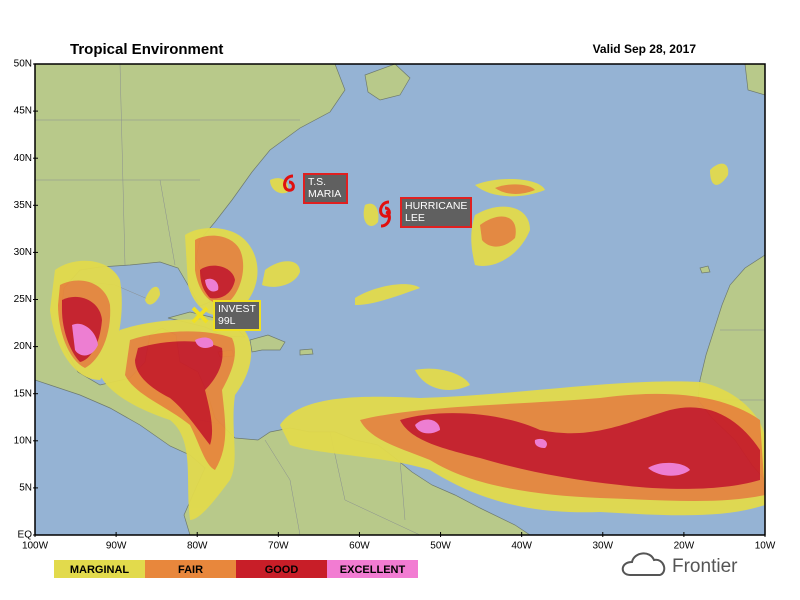 The width and height of the screenshot is (800, 600). Describe the element at coordinates (25, 535) in the screenshot. I see `lat-label: EQ` at that location.